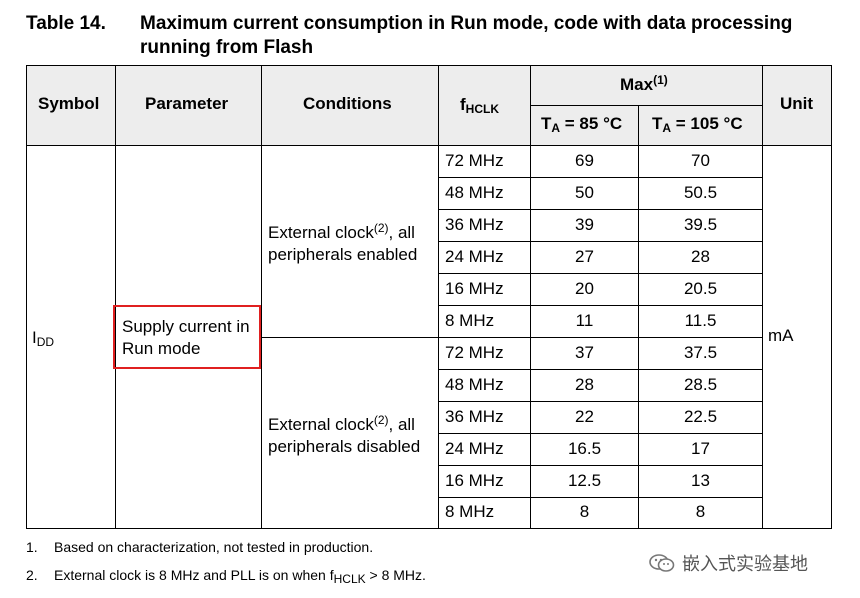  Describe the element at coordinates (66, 23) in the screenshot. I see `table-number: Table 14.` at that location.